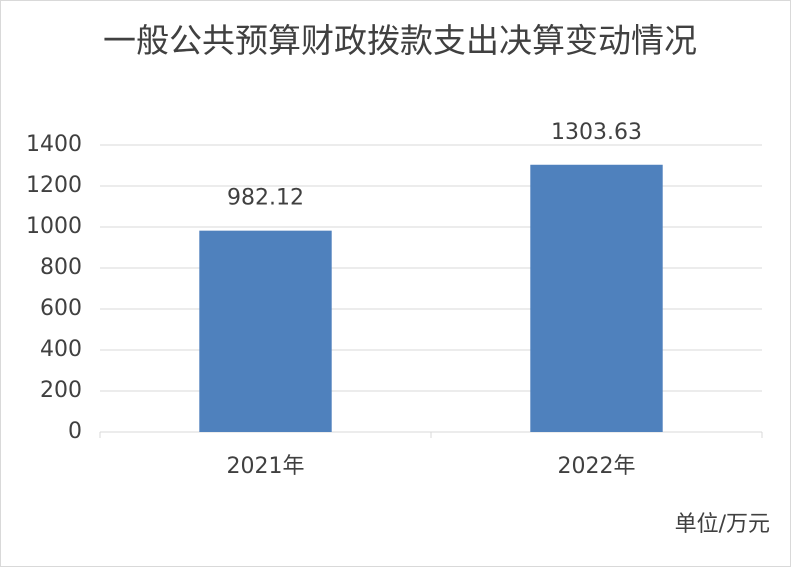  I want to click on y-tick-label: 0, so click(75, 431).